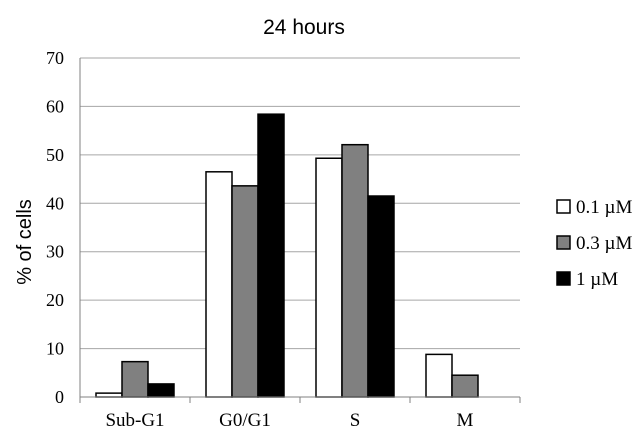 Image resolution: width=640 pixels, height=434 pixels. I want to click on legend: 0.1 µM 0.3 µM 1 µM, so click(594, 243).